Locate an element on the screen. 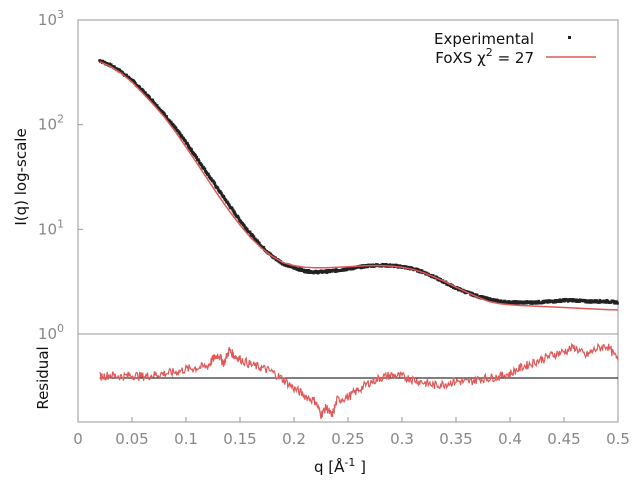 Image resolution: width=640 pixels, height=480 pixels. legend-label-experimental: Experimental is located at coordinates (484, 39).